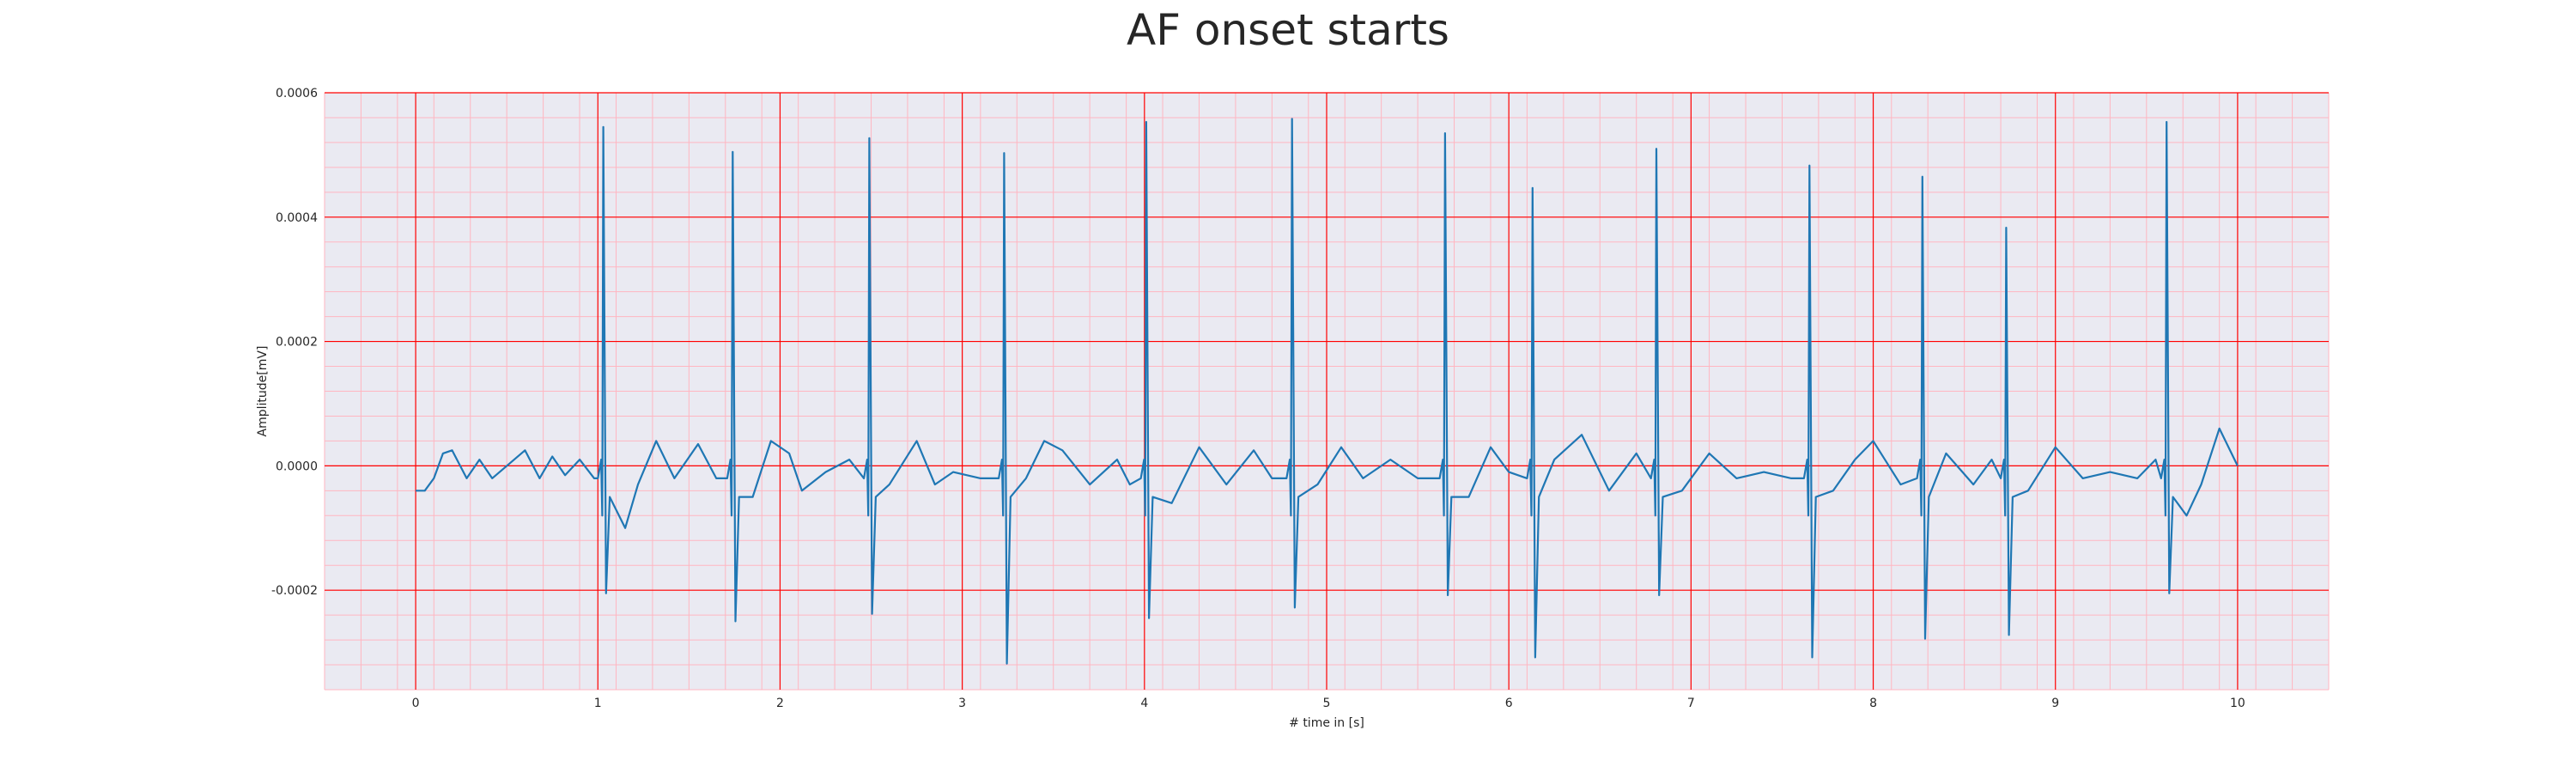 This screenshot has width=2576, height=773. What do you see at coordinates (2055, 703) in the screenshot?
I see `x-tick-label: 9` at bounding box center [2055, 703].